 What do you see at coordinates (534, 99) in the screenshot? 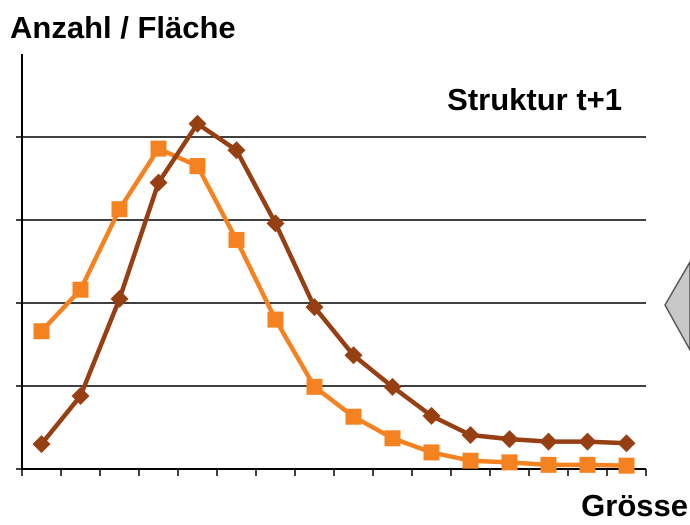
I see `annotation: Struktur t+1` at bounding box center [534, 99].